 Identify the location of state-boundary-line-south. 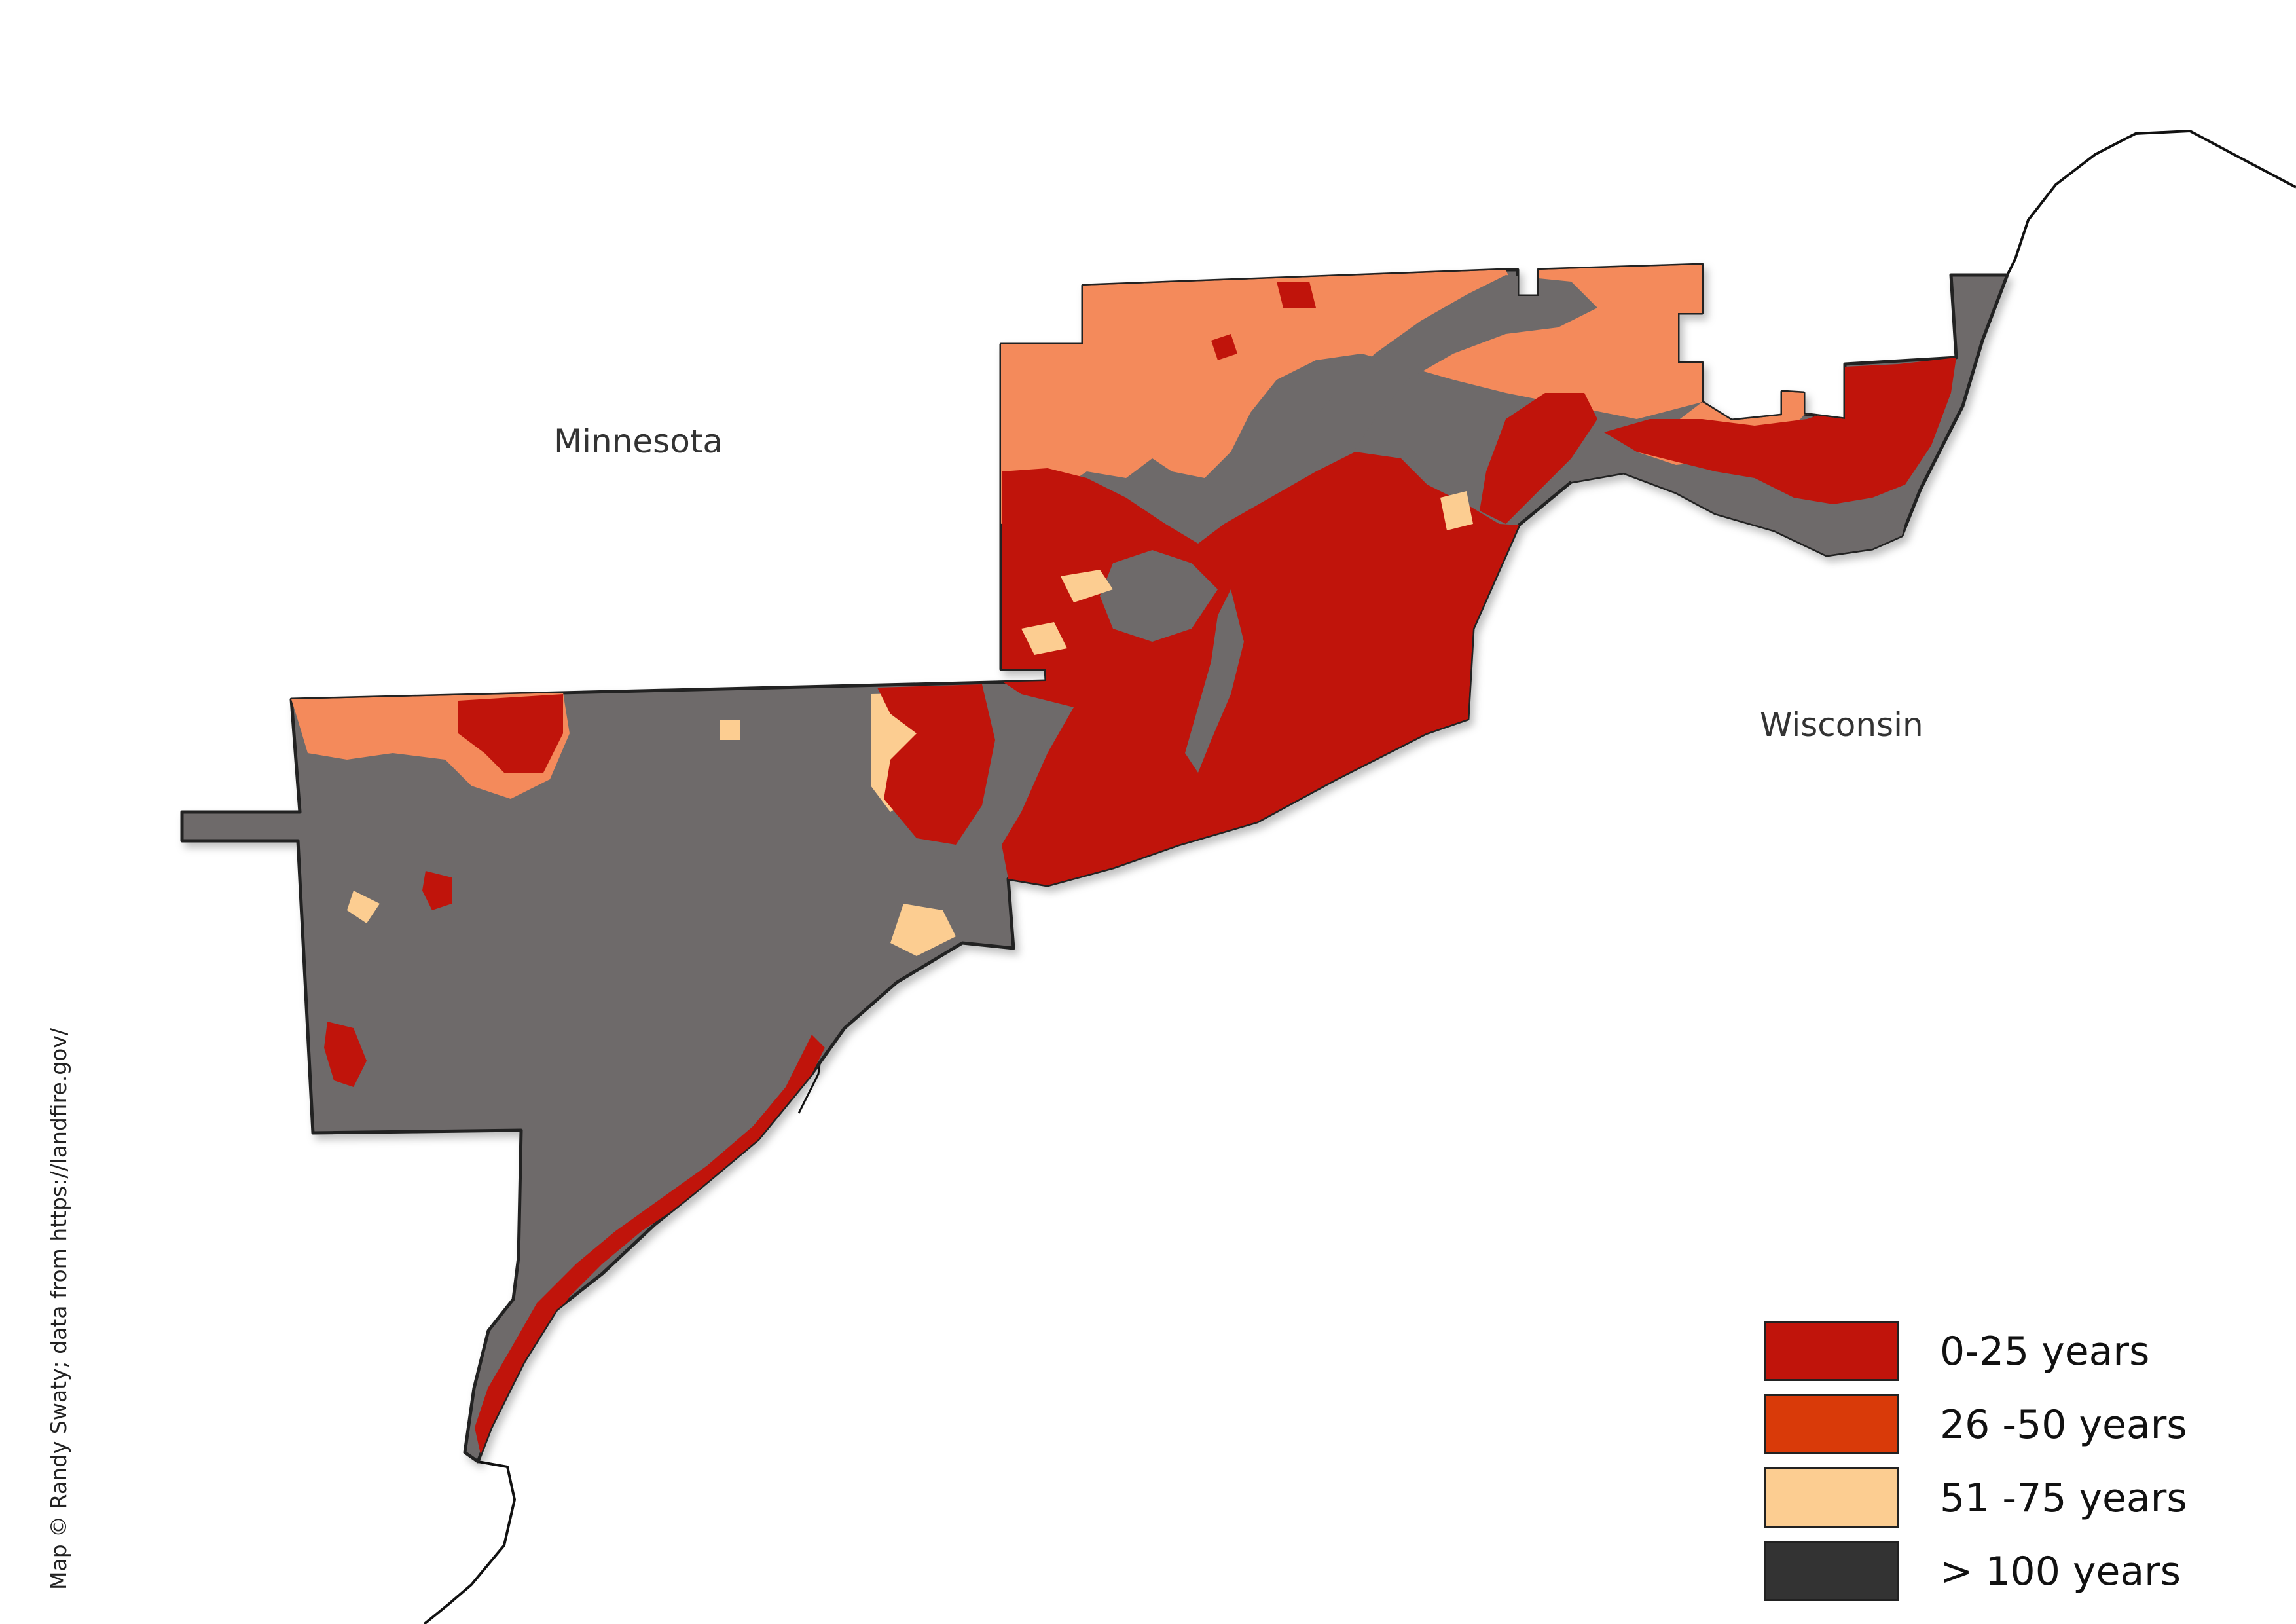
(470, 1542).